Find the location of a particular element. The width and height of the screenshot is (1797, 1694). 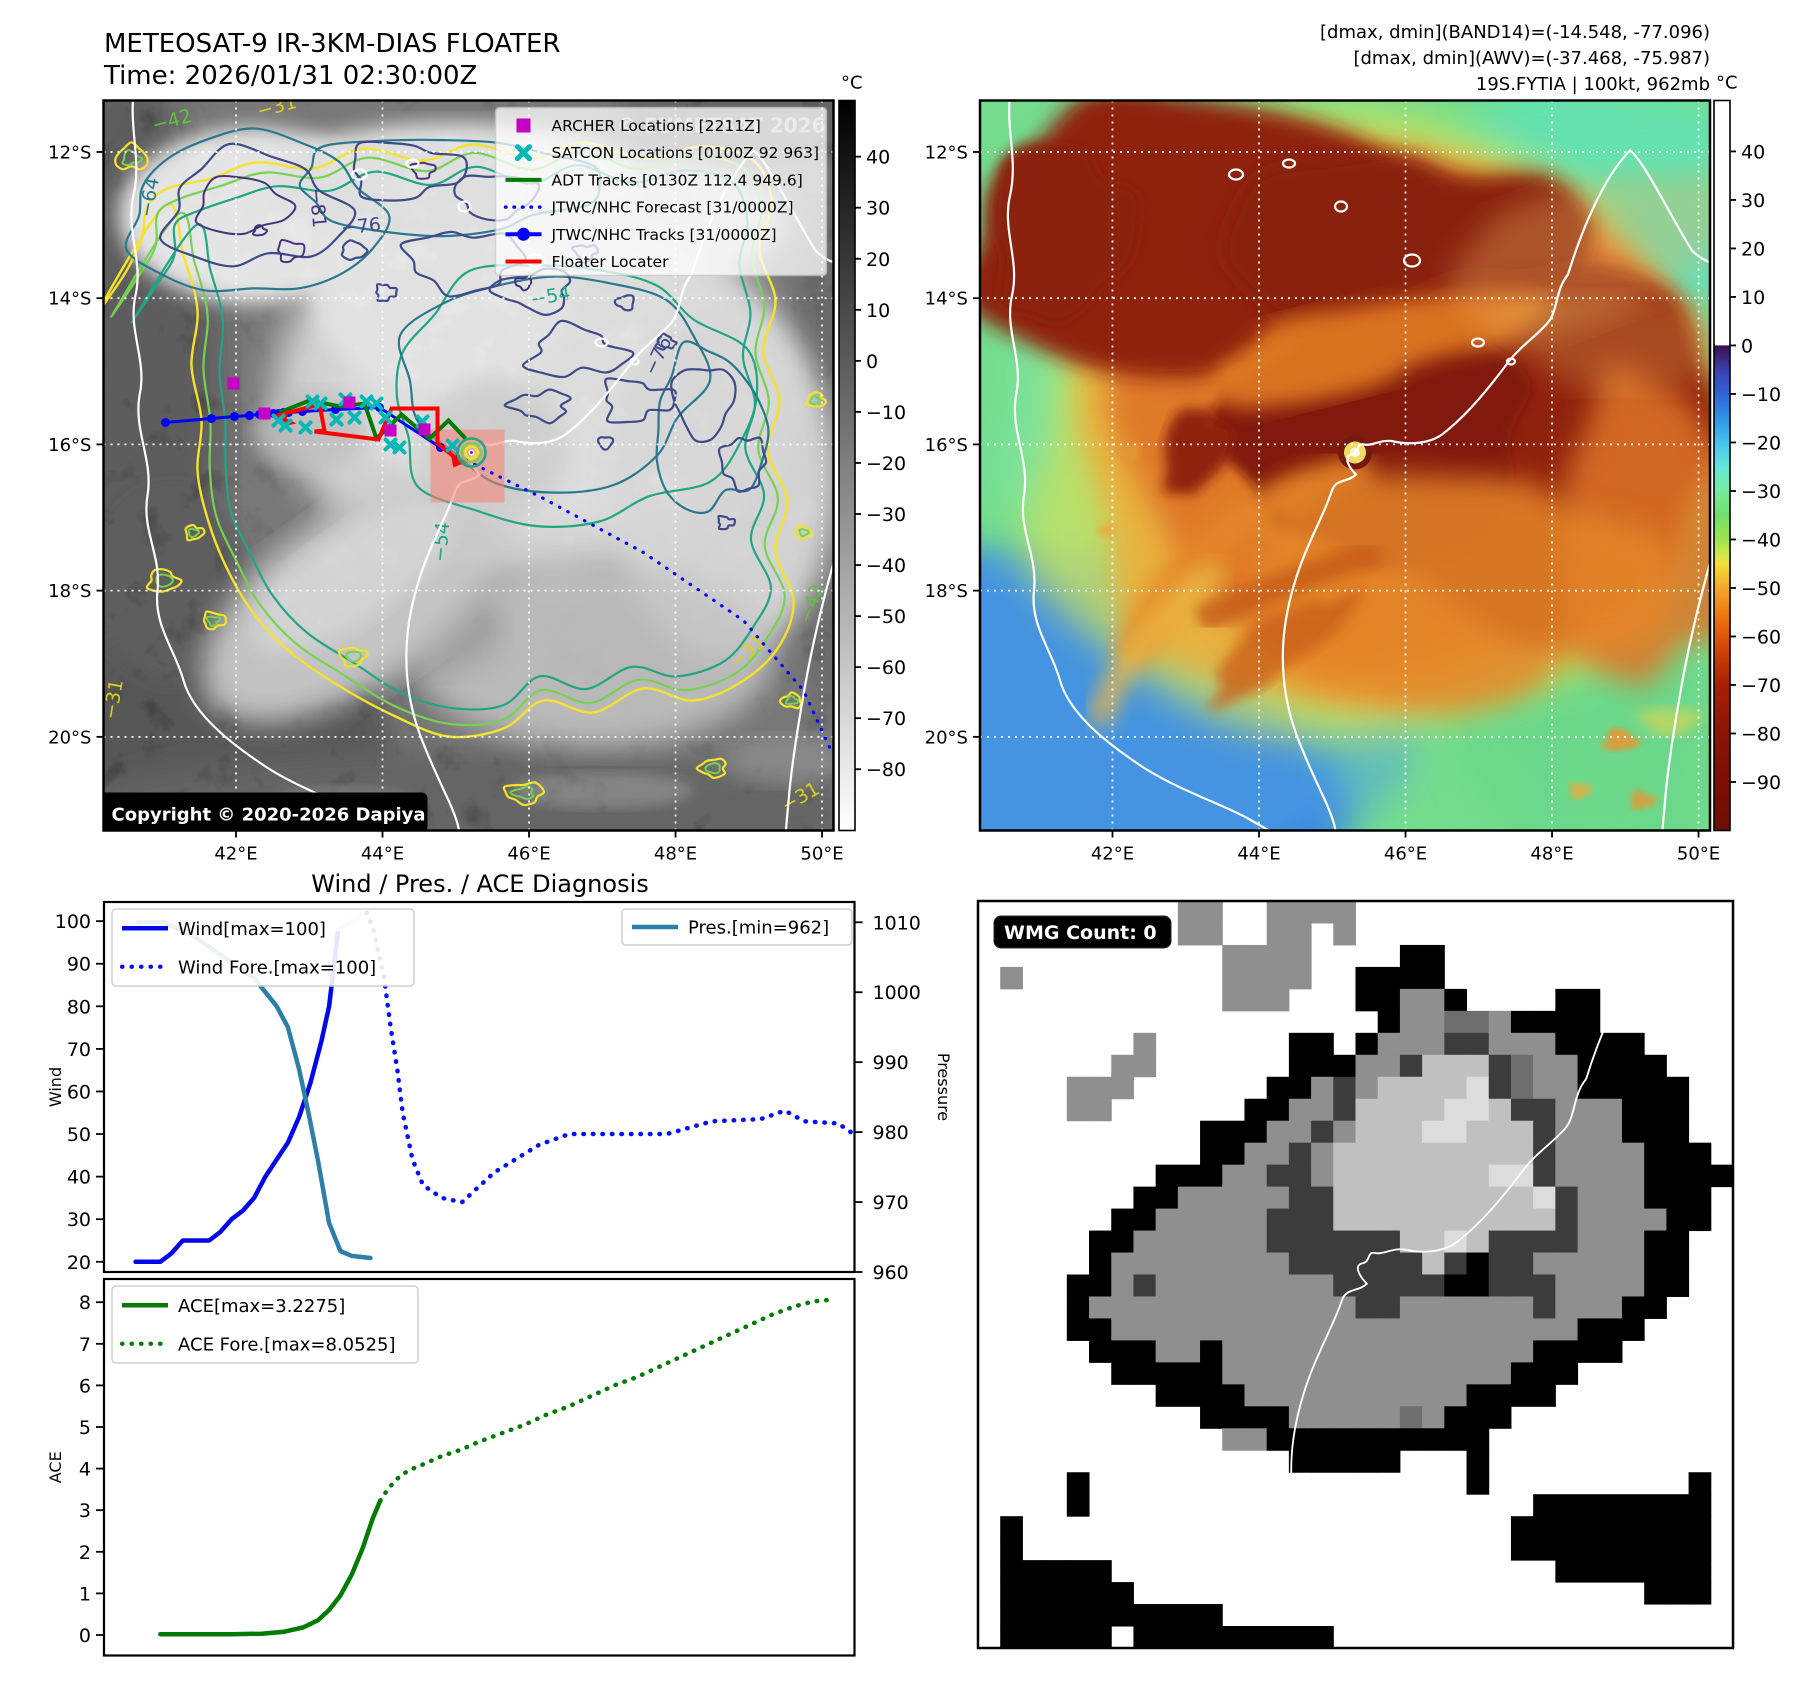

y-axis-title: Wind is located at coordinates (55, 1087).